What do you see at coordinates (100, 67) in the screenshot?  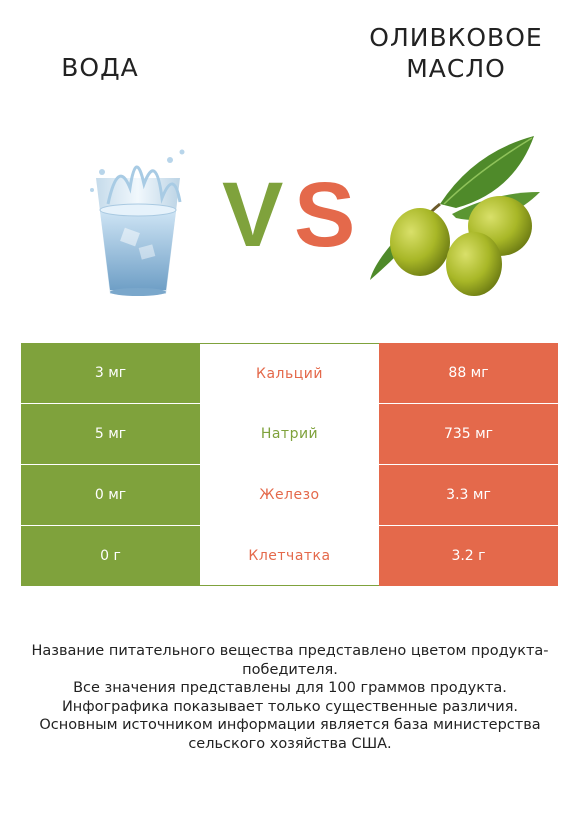 I see `left-food-title: Вода` at bounding box center [100, 67].